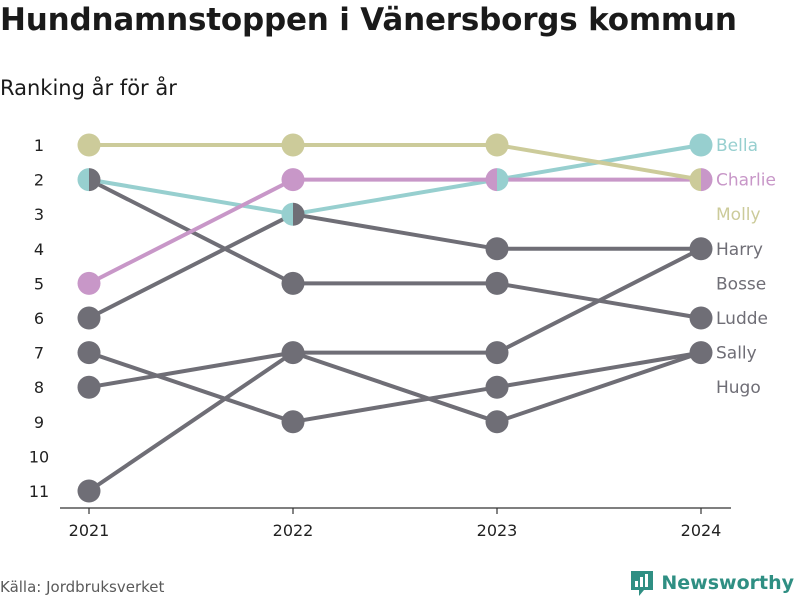 This screenshot has height=600, width=800. What do you see at coordinates (736, 354) in the screenshot?
I see `end-label-sally: Sally` at bounding box center [736, 354].